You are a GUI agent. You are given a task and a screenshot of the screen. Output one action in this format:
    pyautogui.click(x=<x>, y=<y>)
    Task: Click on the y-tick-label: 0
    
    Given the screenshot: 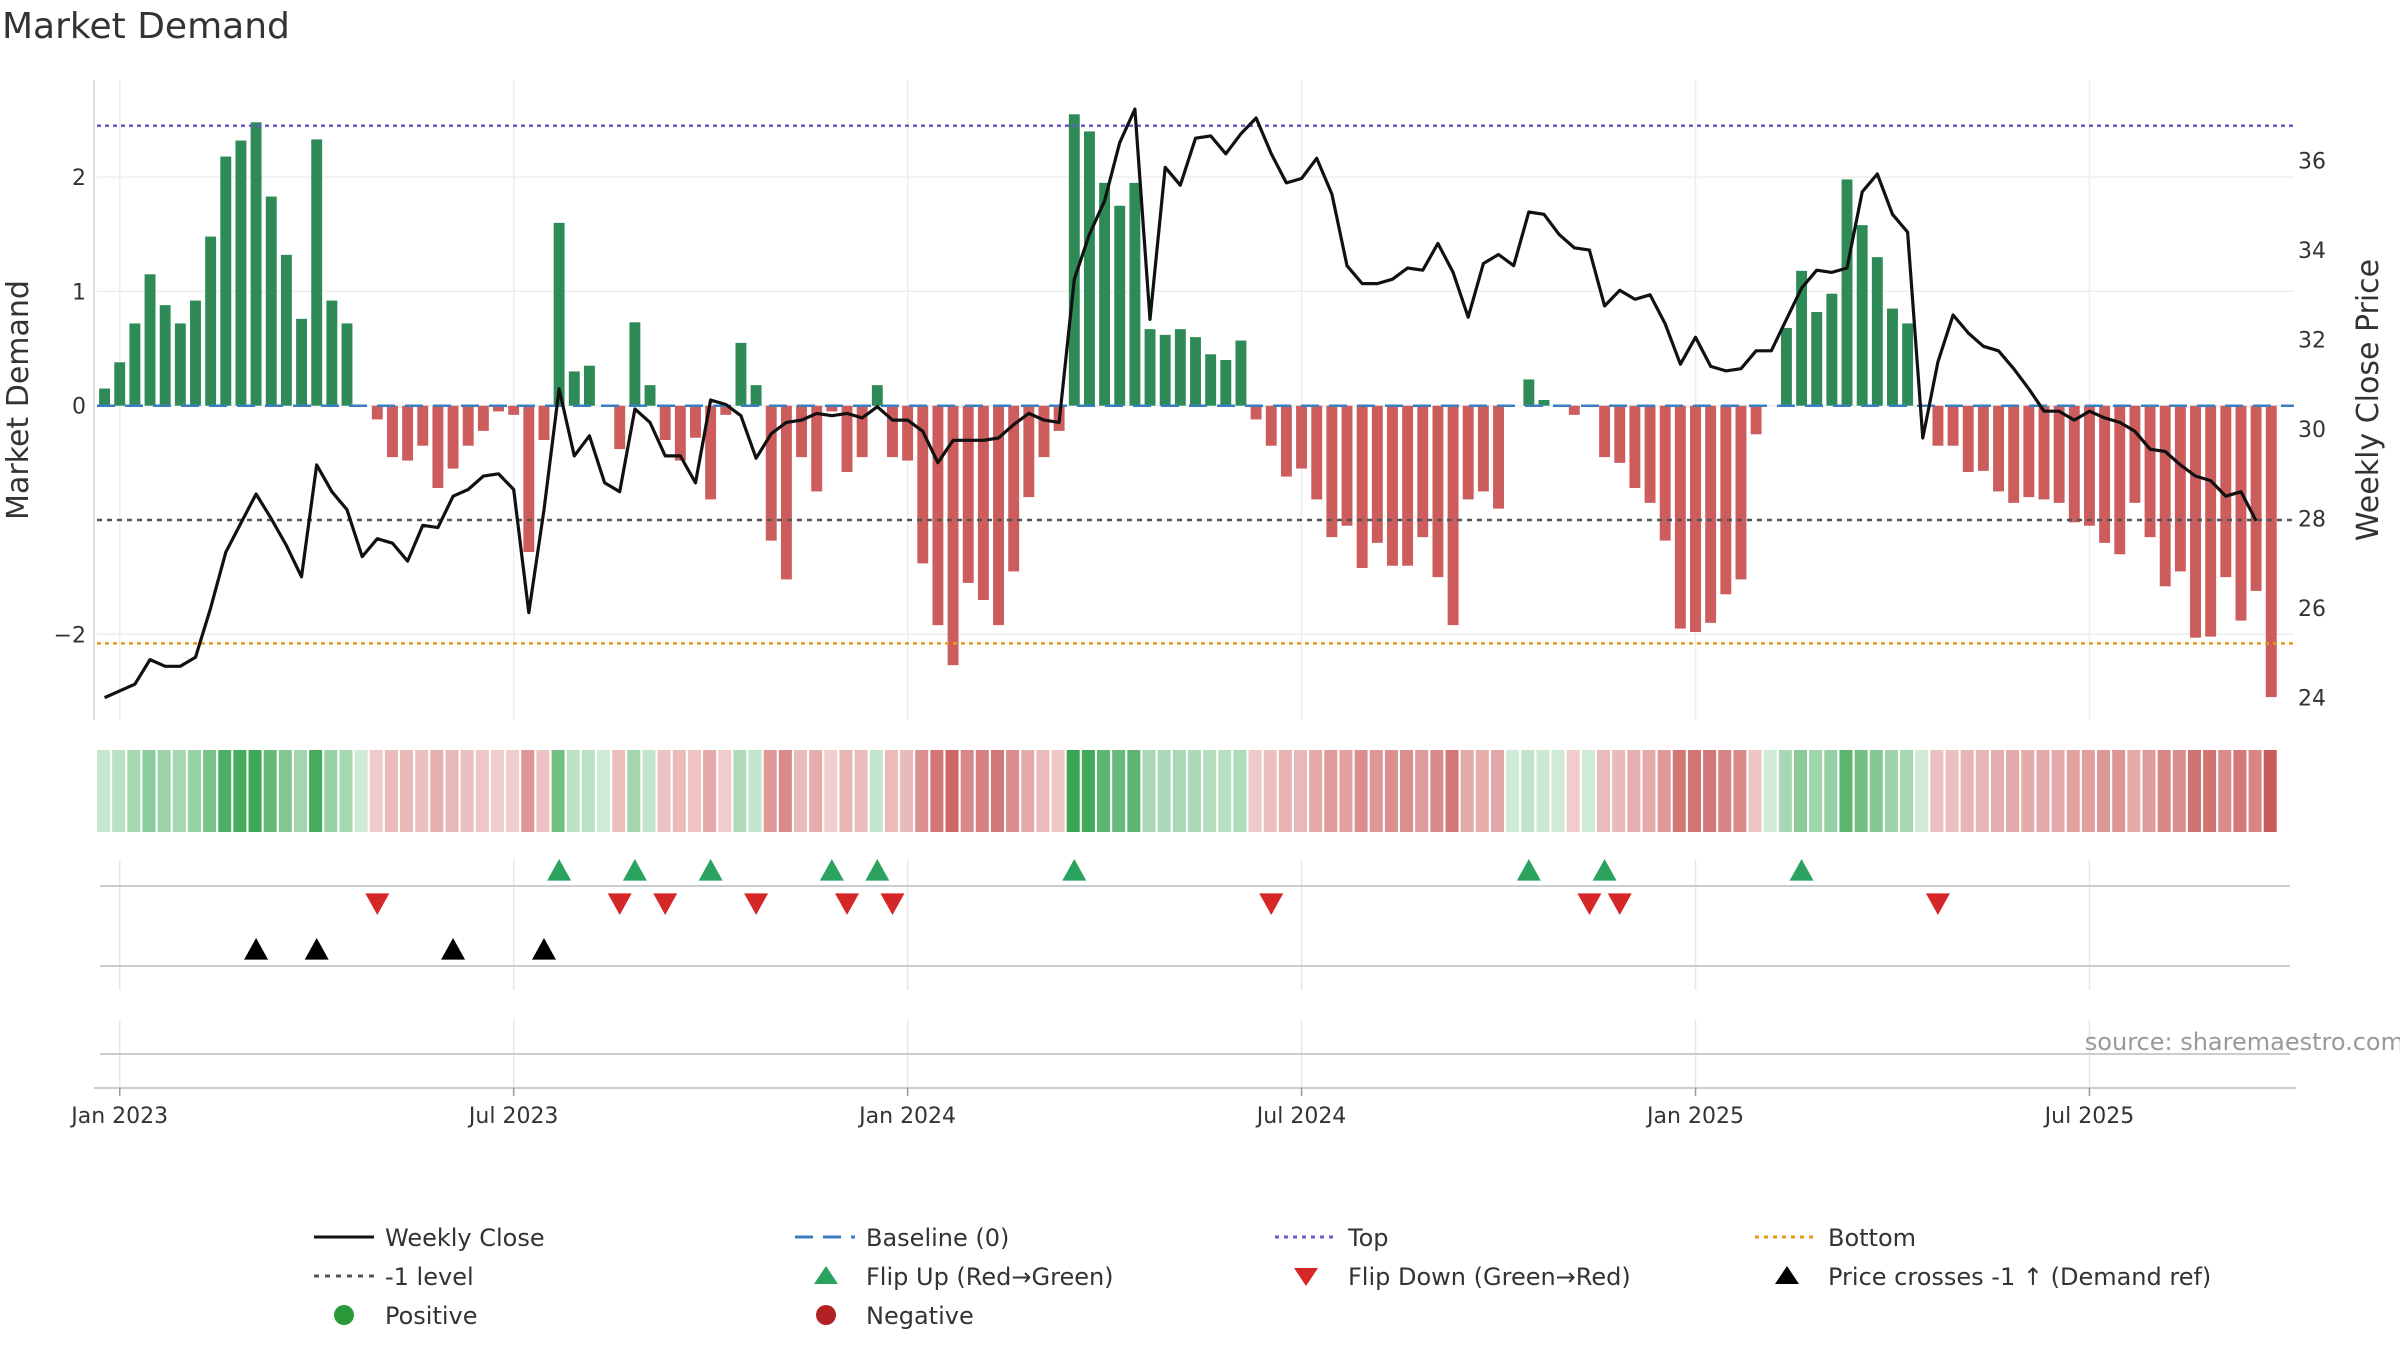 What is the action you would take?
    pyautogui.click(x=79, y=407)
    